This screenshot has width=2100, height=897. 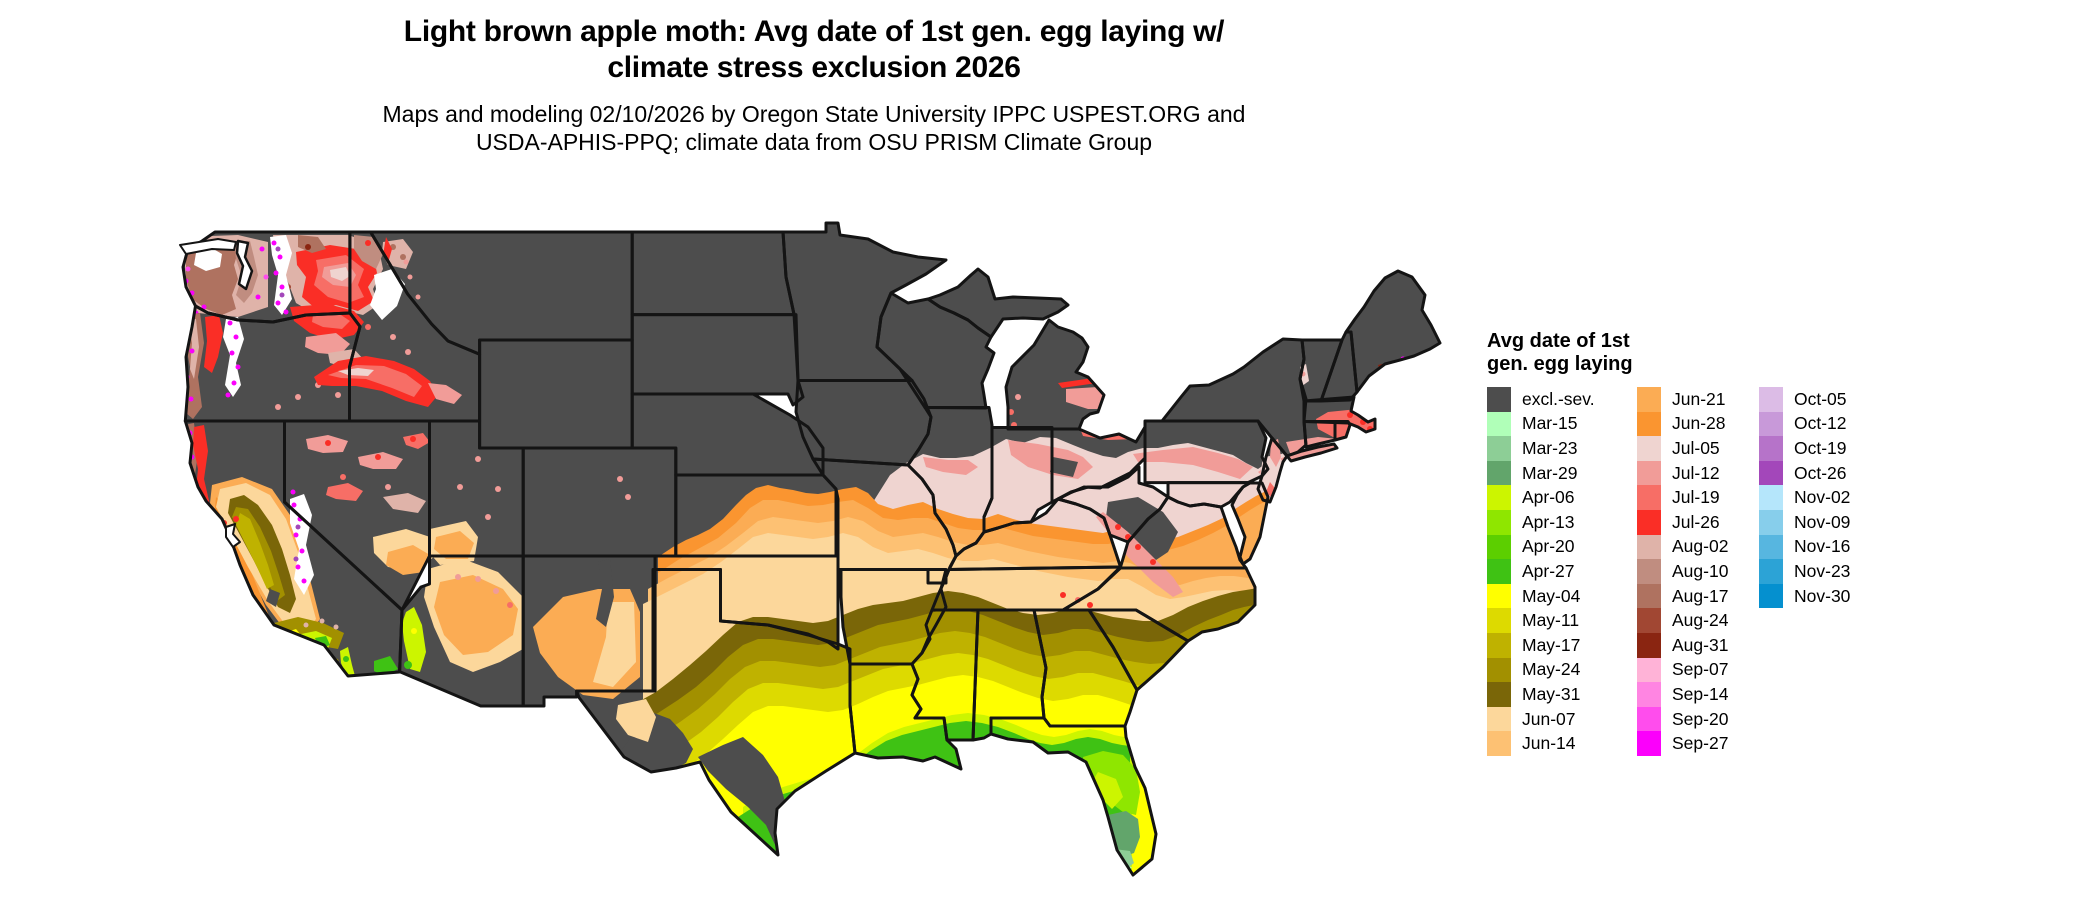 What do you see at coordinates (1804, 596) in the screenshot?
I see `legend-item: Nov-30` at bounding box center [1804, 596].